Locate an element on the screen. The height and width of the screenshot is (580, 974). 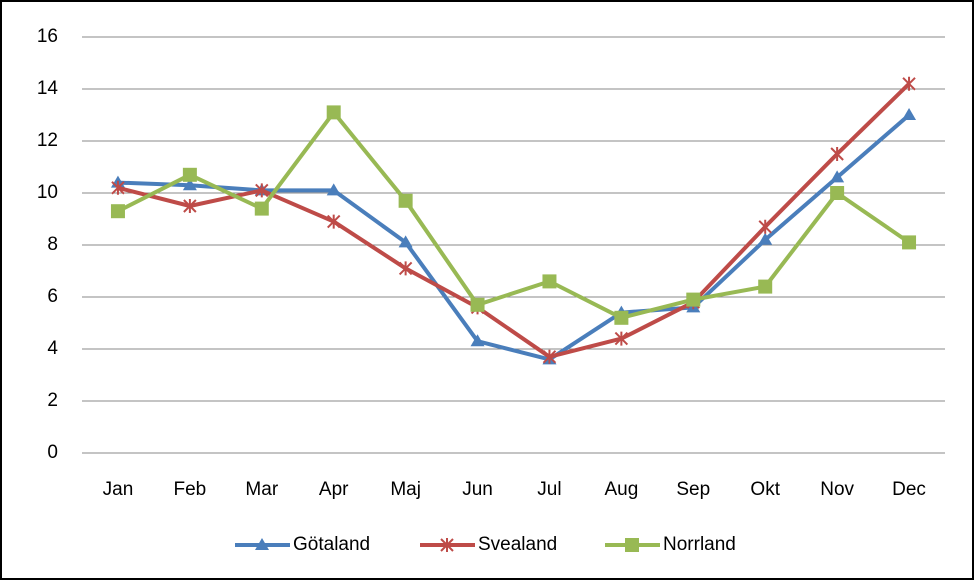
x-tick-label: Dec is located at coordinates (909, 489).